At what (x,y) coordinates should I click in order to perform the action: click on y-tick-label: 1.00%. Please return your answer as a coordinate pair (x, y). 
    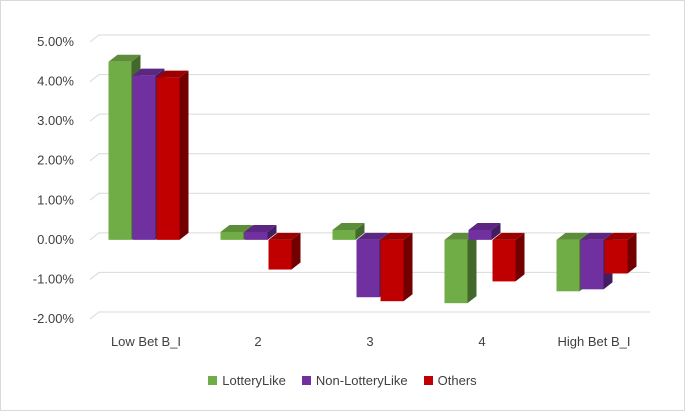
    Looking at the image, I should click on (55, 199).